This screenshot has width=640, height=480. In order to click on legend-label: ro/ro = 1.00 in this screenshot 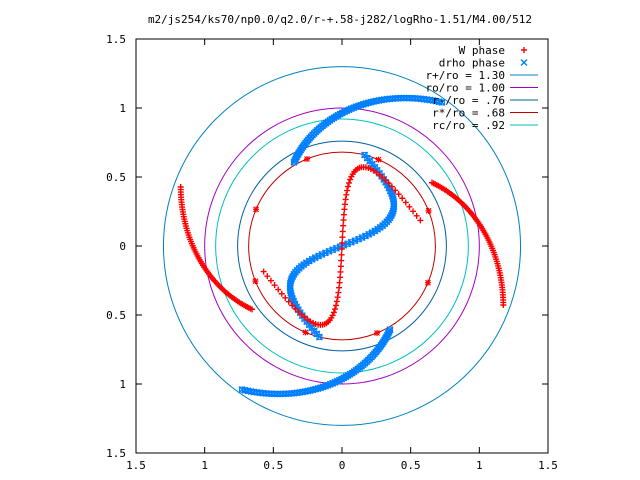, I will do `click(465, 88)`.